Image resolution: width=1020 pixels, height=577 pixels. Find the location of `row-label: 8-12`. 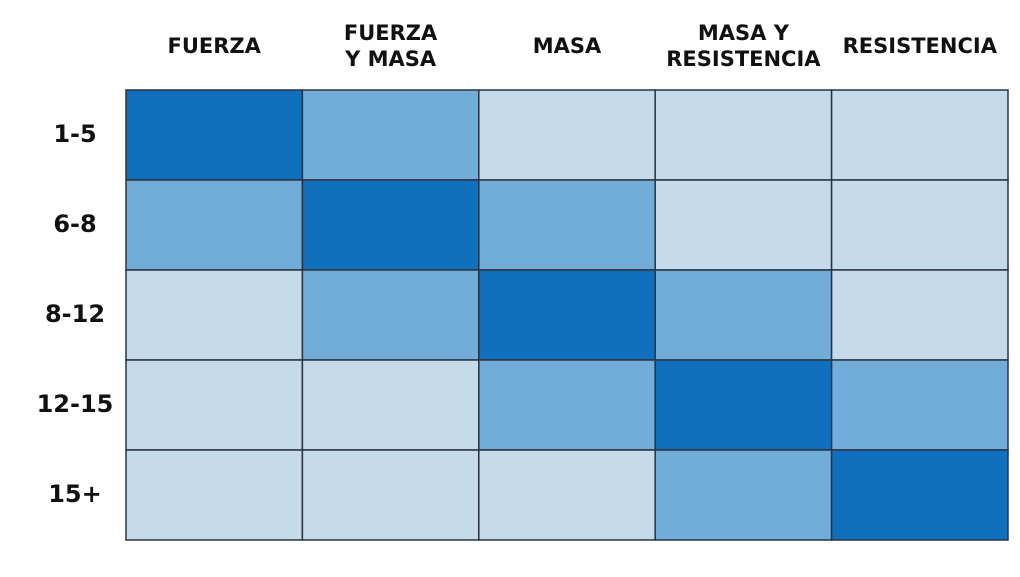

row-label: 8-12 is located at coordinates (75, 314).